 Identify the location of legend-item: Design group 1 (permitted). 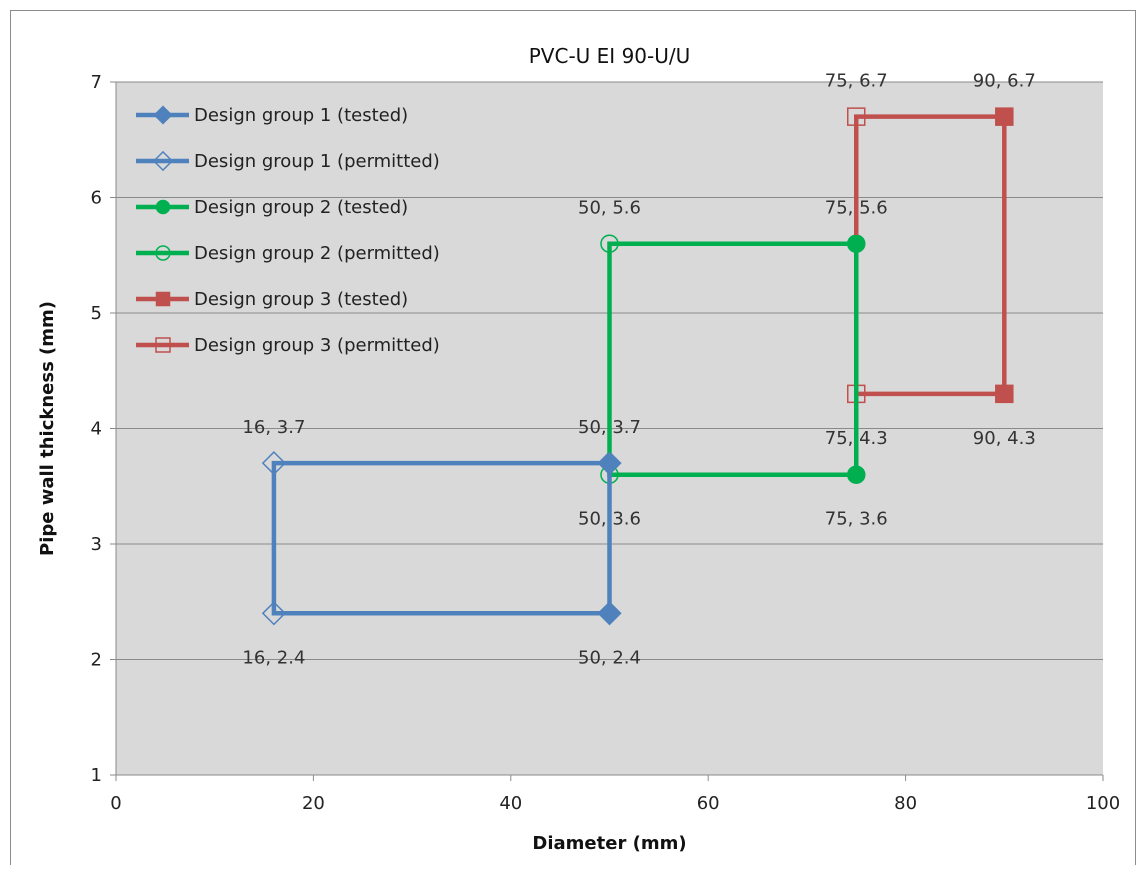
(288, 161).